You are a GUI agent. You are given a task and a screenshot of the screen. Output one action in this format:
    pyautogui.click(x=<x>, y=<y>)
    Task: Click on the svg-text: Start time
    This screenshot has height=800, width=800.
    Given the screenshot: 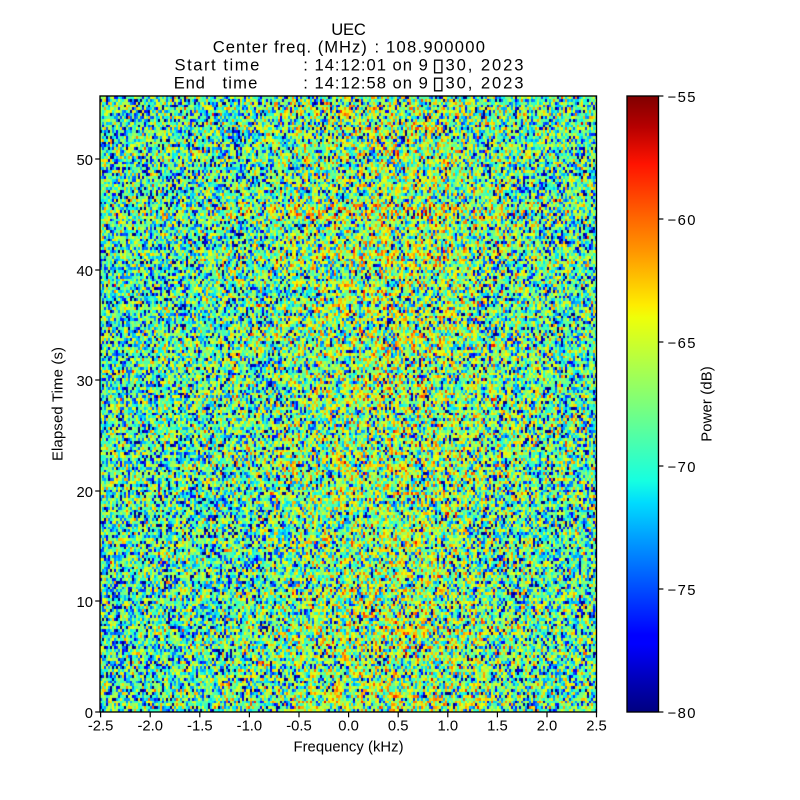 What is the action you would take?
    pyautogui.click(x=217, y=65)
    